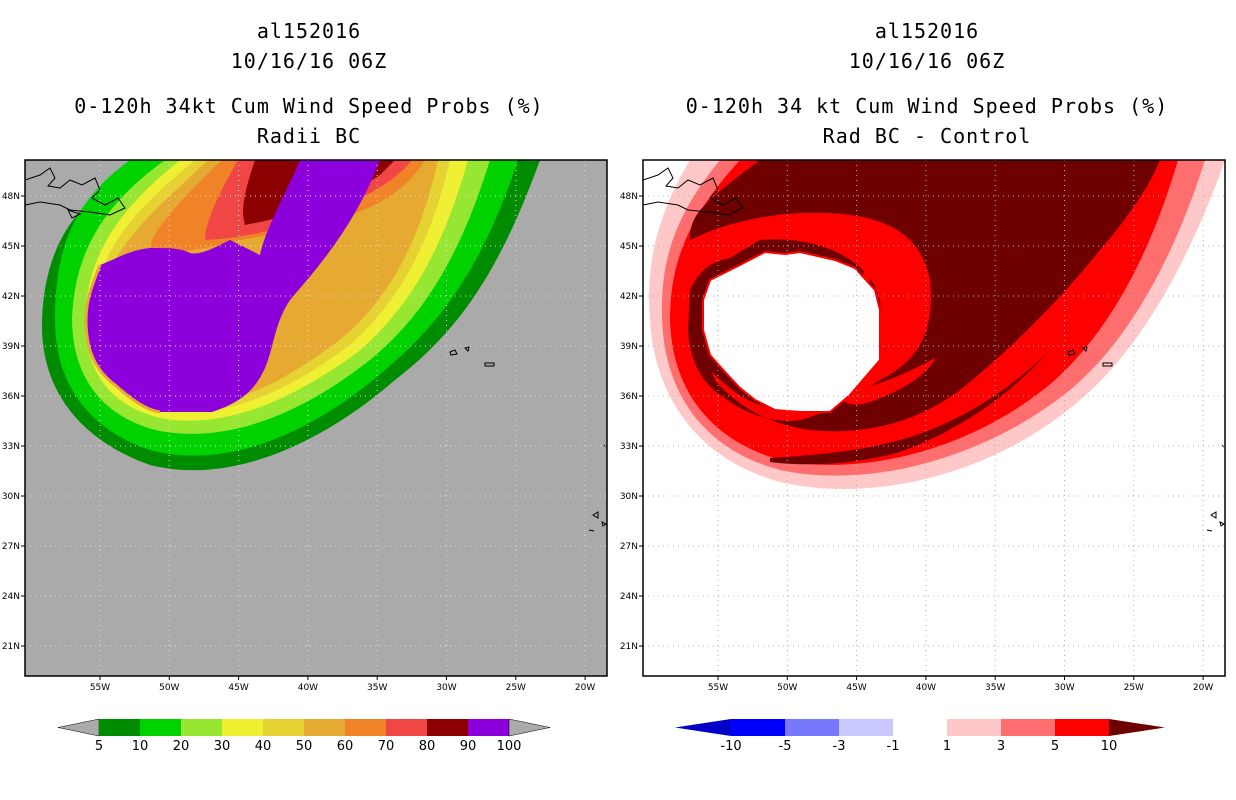 The width and height of the screenshot is (1236, 800). I want to click on lat-label: 27N, so click(11, 547).